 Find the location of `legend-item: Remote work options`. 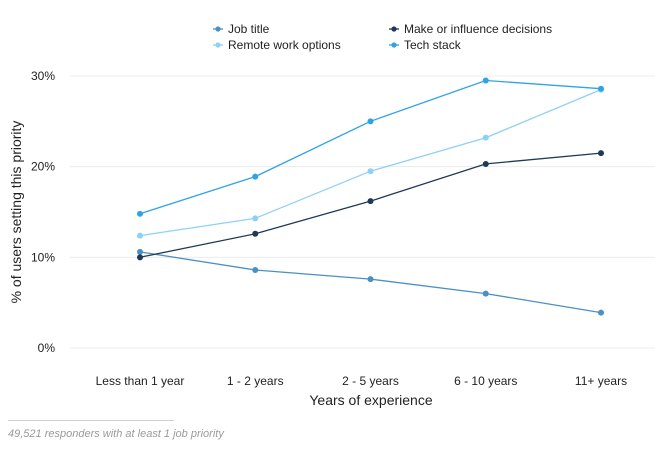

legend-item: Remote work options is located at coordinates (277, 45).